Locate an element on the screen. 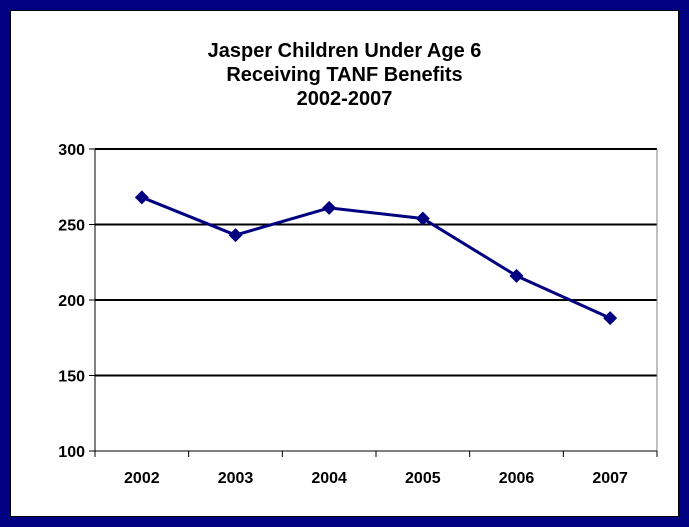  chart-title-line-3: 2002-2007 is located at coordinates (344, 99).